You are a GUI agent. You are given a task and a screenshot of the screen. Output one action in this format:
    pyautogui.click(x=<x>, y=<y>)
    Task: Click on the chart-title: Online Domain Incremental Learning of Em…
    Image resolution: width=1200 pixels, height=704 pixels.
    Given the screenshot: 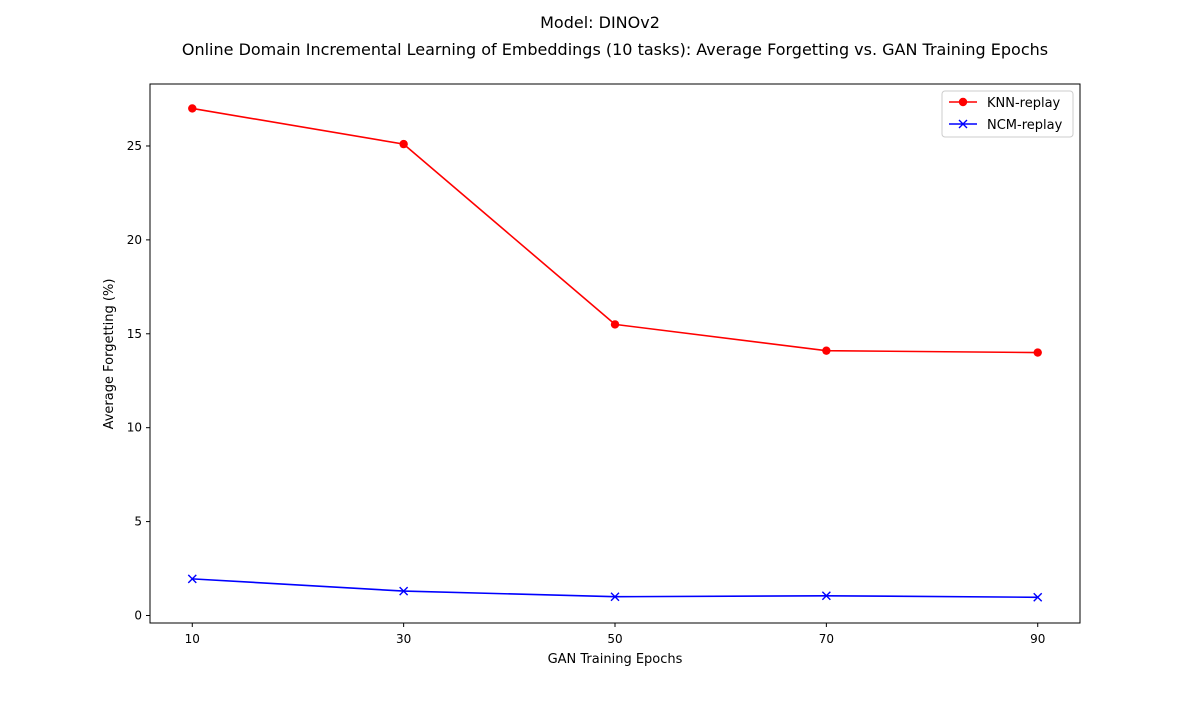 What is the action you would take?
    pyautogui.click(x=615, y=49)
    